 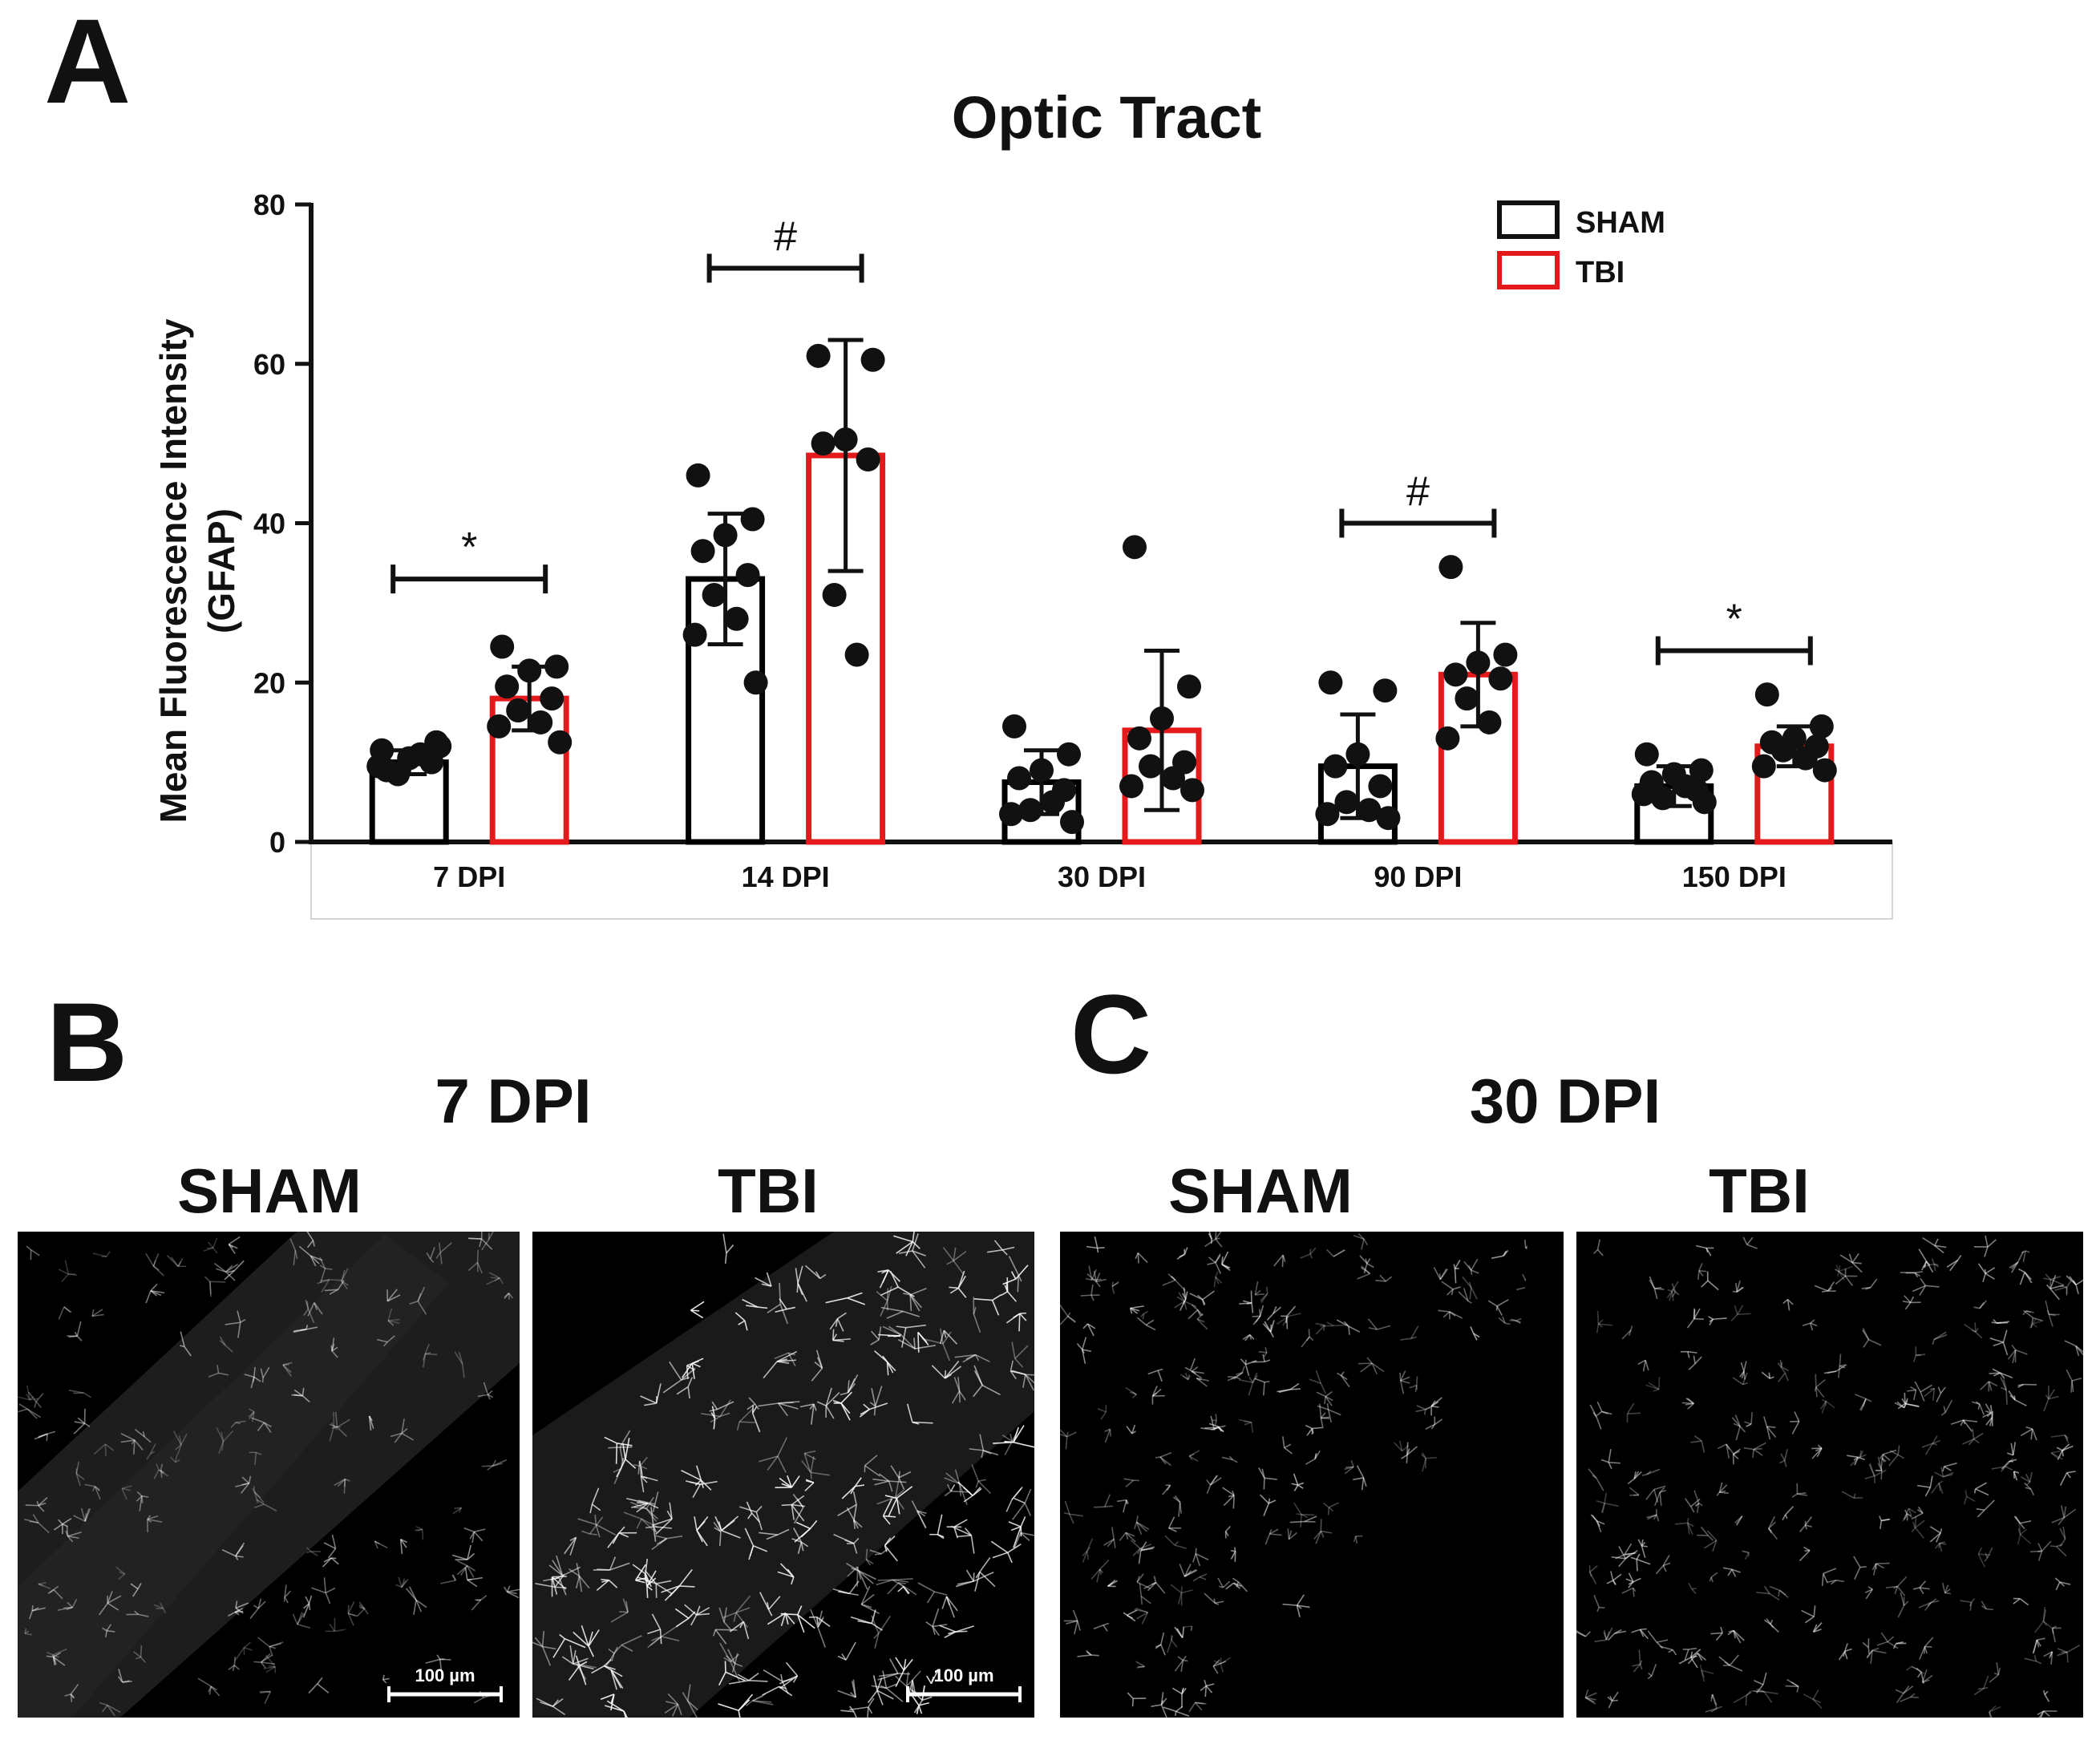 What do you see at coordinates (87, 64) in the screenshot?
I see `panel-a-label: A` at bounding box center [87, 64].